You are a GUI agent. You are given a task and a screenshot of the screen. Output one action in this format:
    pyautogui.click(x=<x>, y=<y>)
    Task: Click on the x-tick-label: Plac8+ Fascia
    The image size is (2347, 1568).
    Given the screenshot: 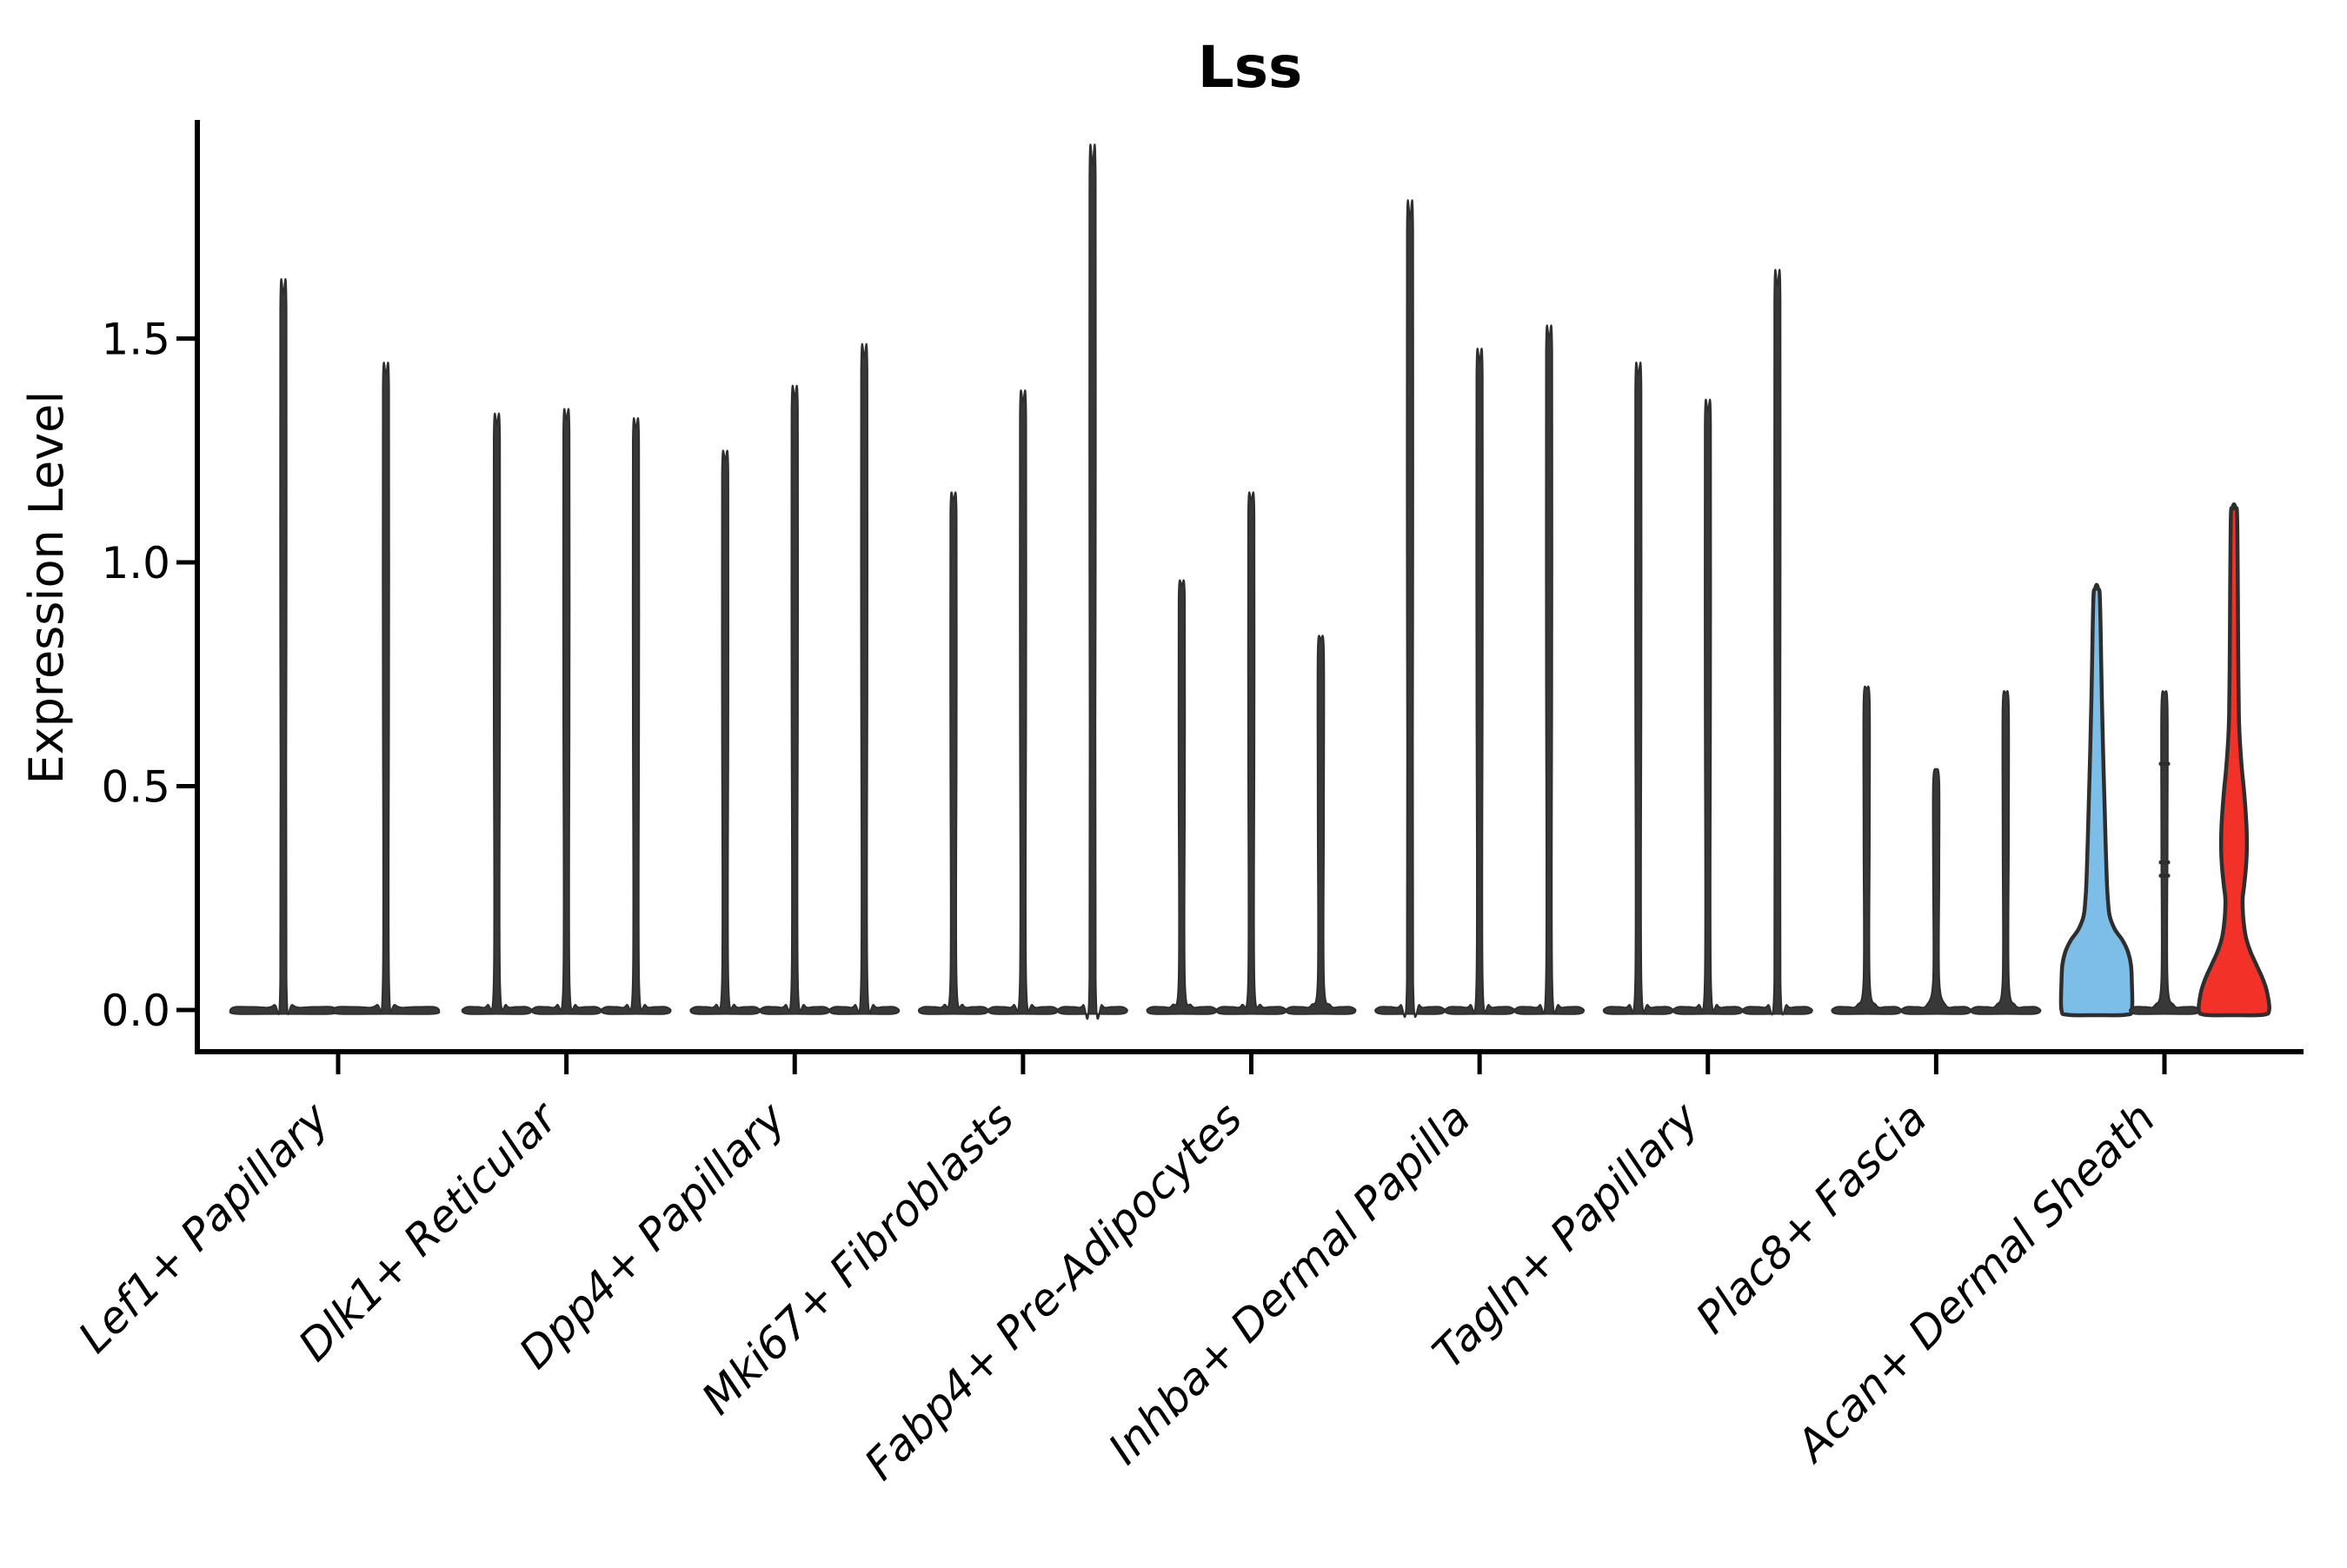 What is the action you would take?
    pyautogui.click(x=1812, y=1218)
    